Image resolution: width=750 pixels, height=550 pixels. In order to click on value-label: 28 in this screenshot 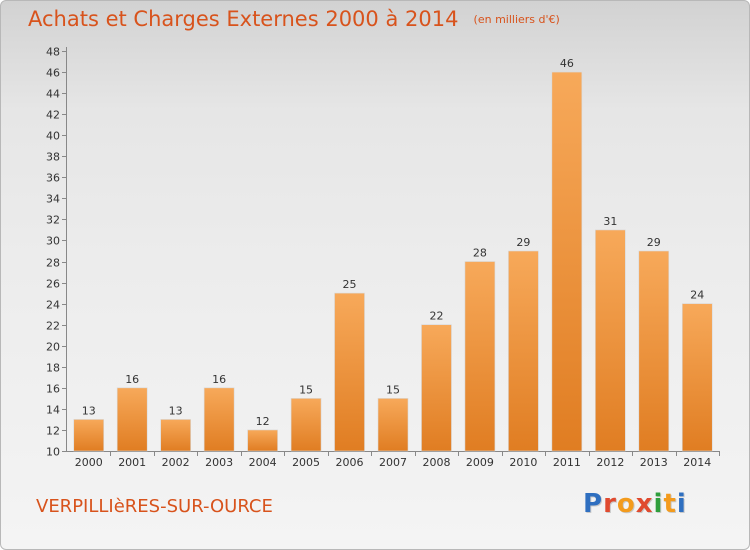, I will do `click(480, 253)`.